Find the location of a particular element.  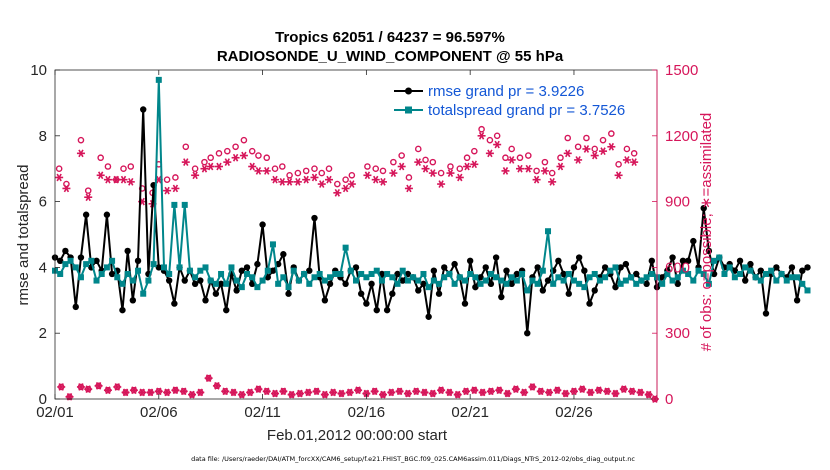

x-tick-label: 02/26 is located at coordinates (574, 412).